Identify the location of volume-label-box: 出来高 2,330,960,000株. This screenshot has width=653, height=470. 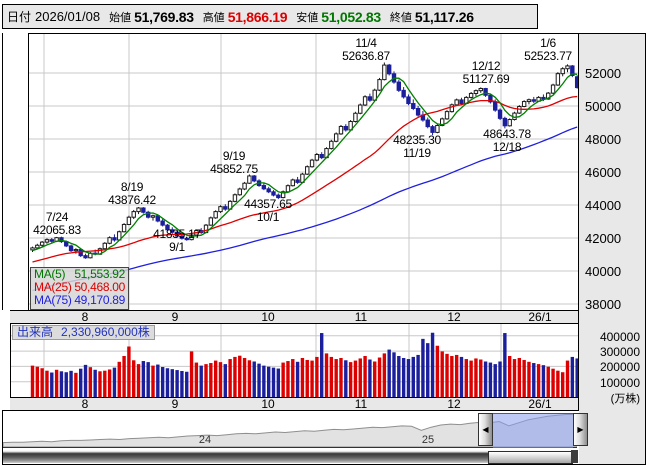
(83, 332).